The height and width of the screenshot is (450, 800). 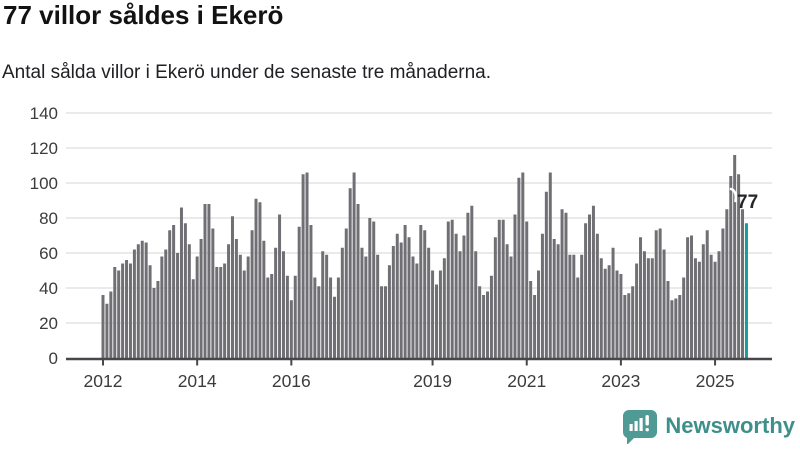 I want to click on x-tick-label: 2023, so click(x=620, y=381).